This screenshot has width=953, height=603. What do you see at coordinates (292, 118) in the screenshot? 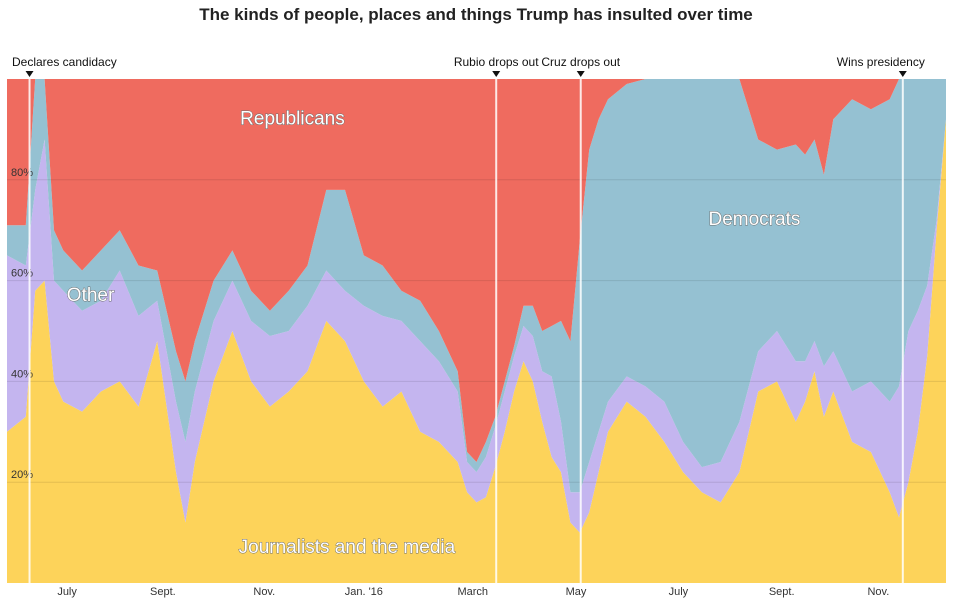
I see `area-label-republicans: Republicans` at bounding box center [292, 118].